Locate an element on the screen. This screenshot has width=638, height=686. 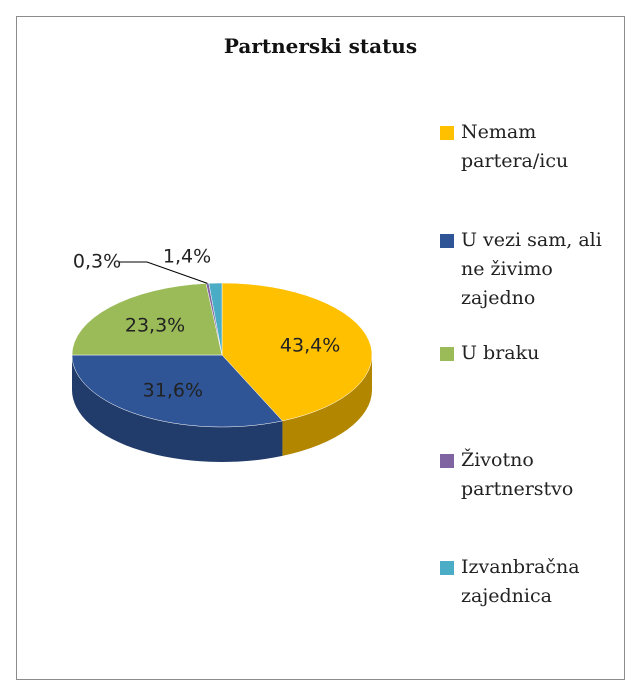
data-label: 0,3% is located at coordinates (97, 262).